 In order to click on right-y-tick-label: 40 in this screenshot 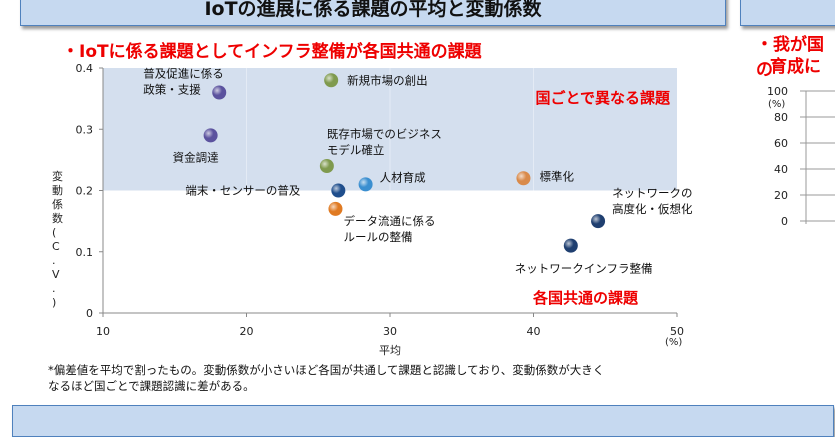, I will do `click(781, 169)`.